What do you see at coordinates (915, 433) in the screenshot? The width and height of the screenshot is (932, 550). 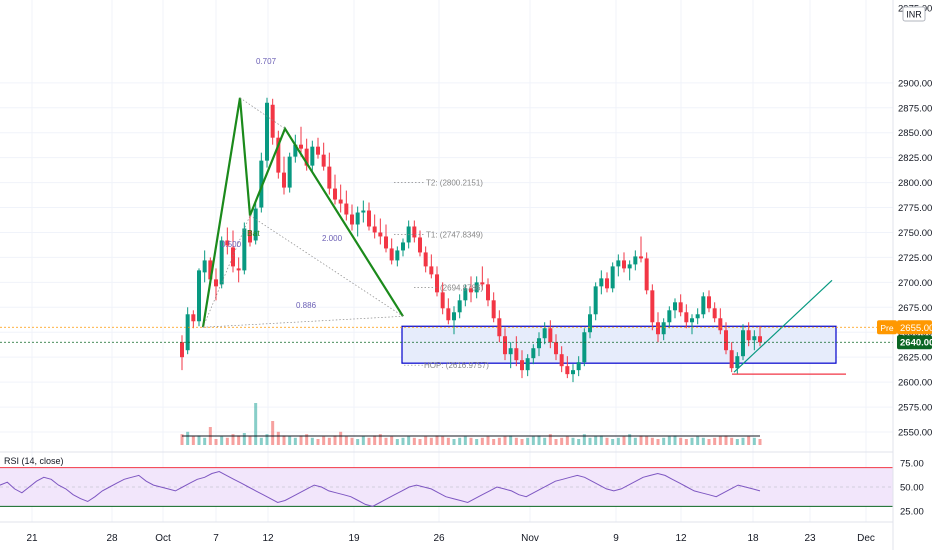 I see `price-tick-label: 2550.00` at bounding box center [915, 433].